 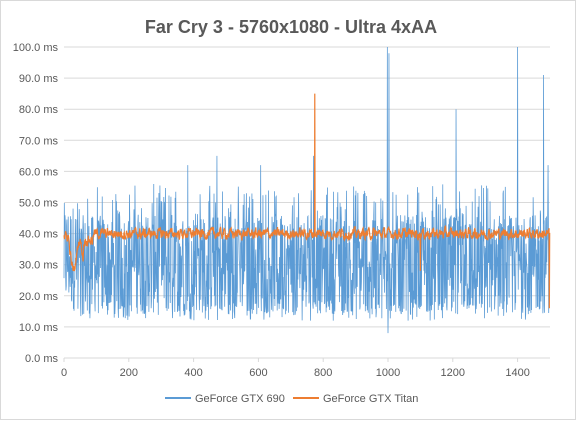 I want to click on y-tick-label: 10.0 ms, so click(x=39, y=328).